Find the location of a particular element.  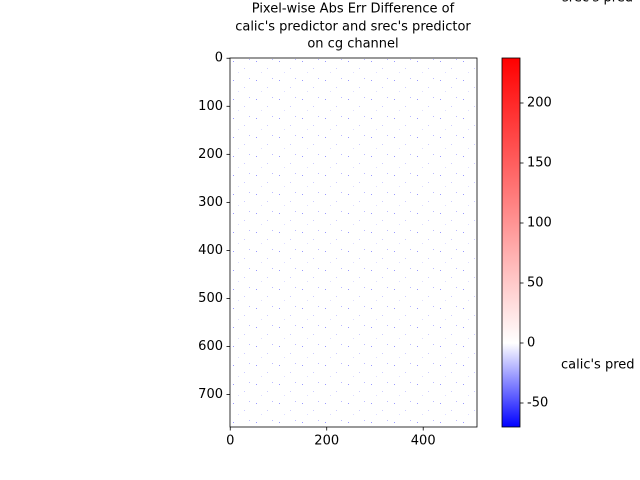

colorbar-tick-label: 200 is located at coordinates (539, 103).